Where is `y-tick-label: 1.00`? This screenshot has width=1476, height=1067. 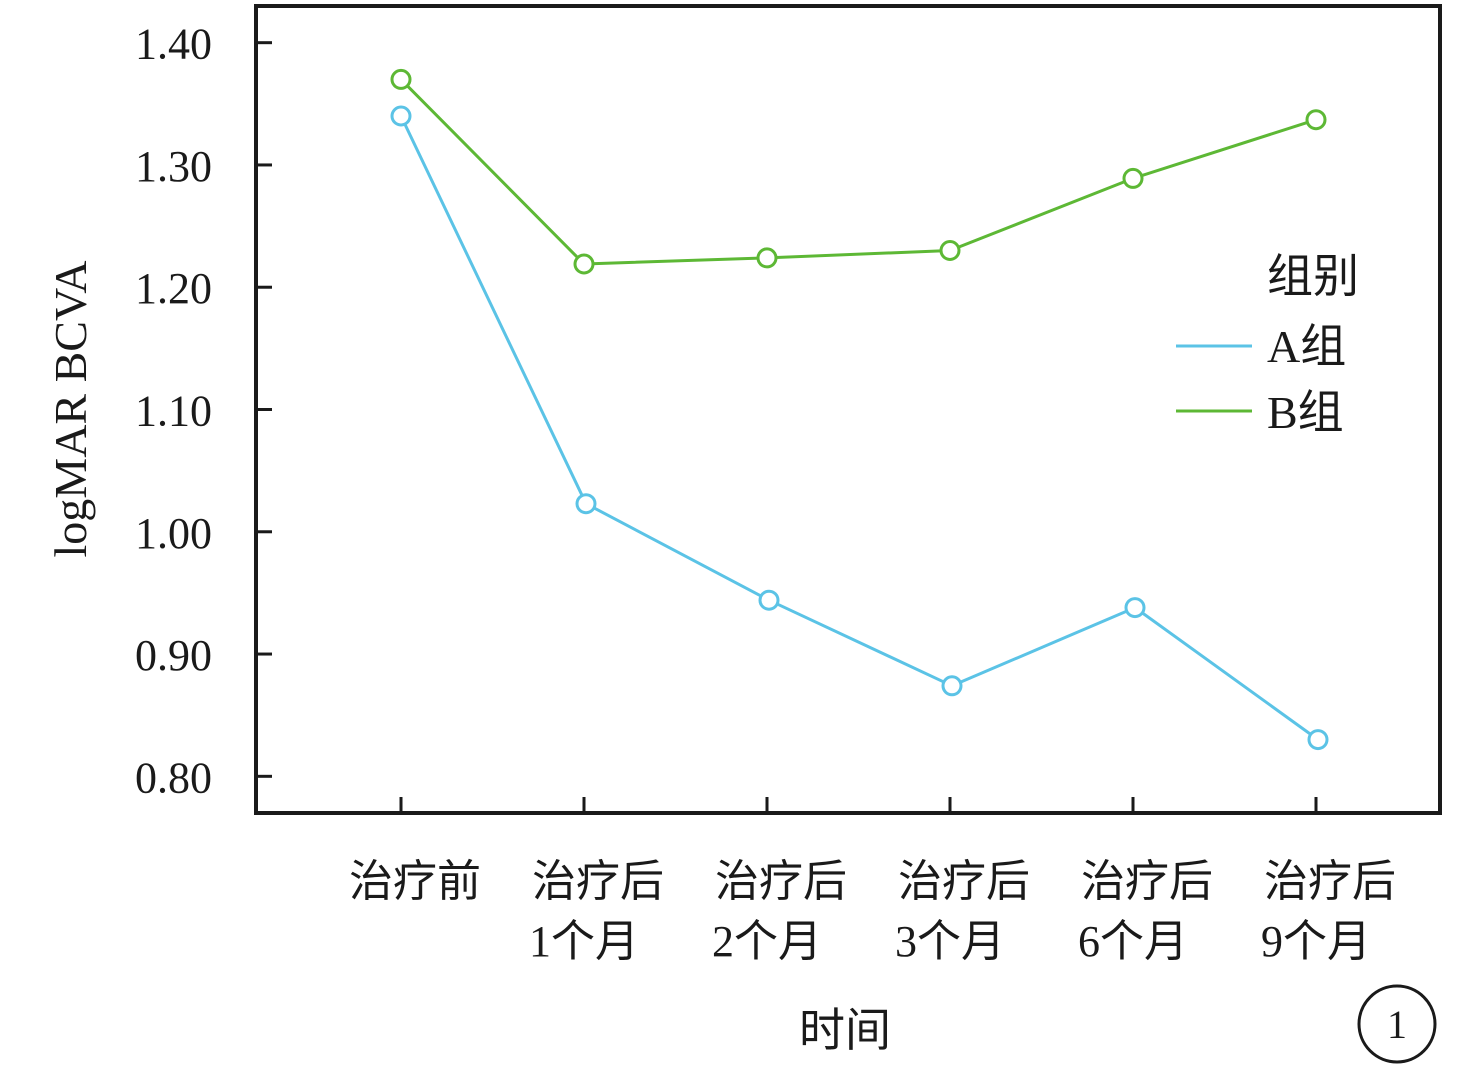
y-tick-label: 1.00 is located at coordinates (173, 533).